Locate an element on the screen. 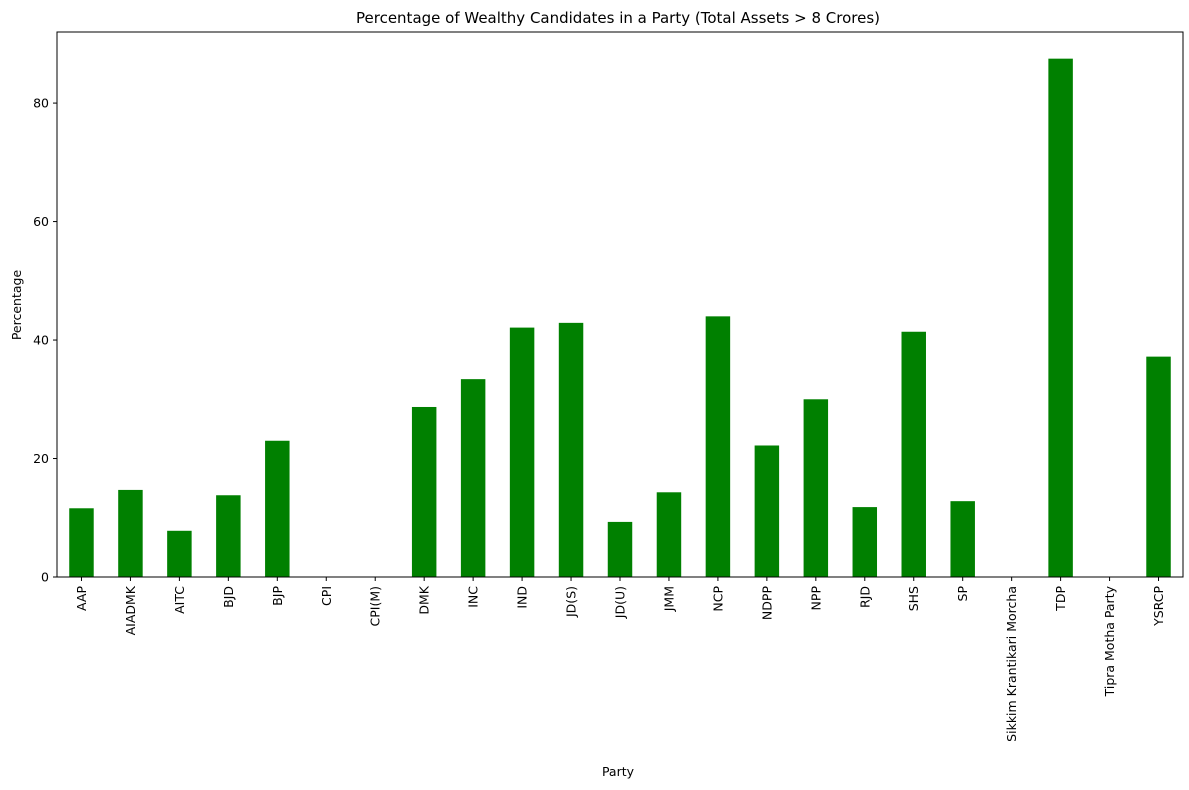  x-tick-label: CPI is located at coordinates (326, 596).